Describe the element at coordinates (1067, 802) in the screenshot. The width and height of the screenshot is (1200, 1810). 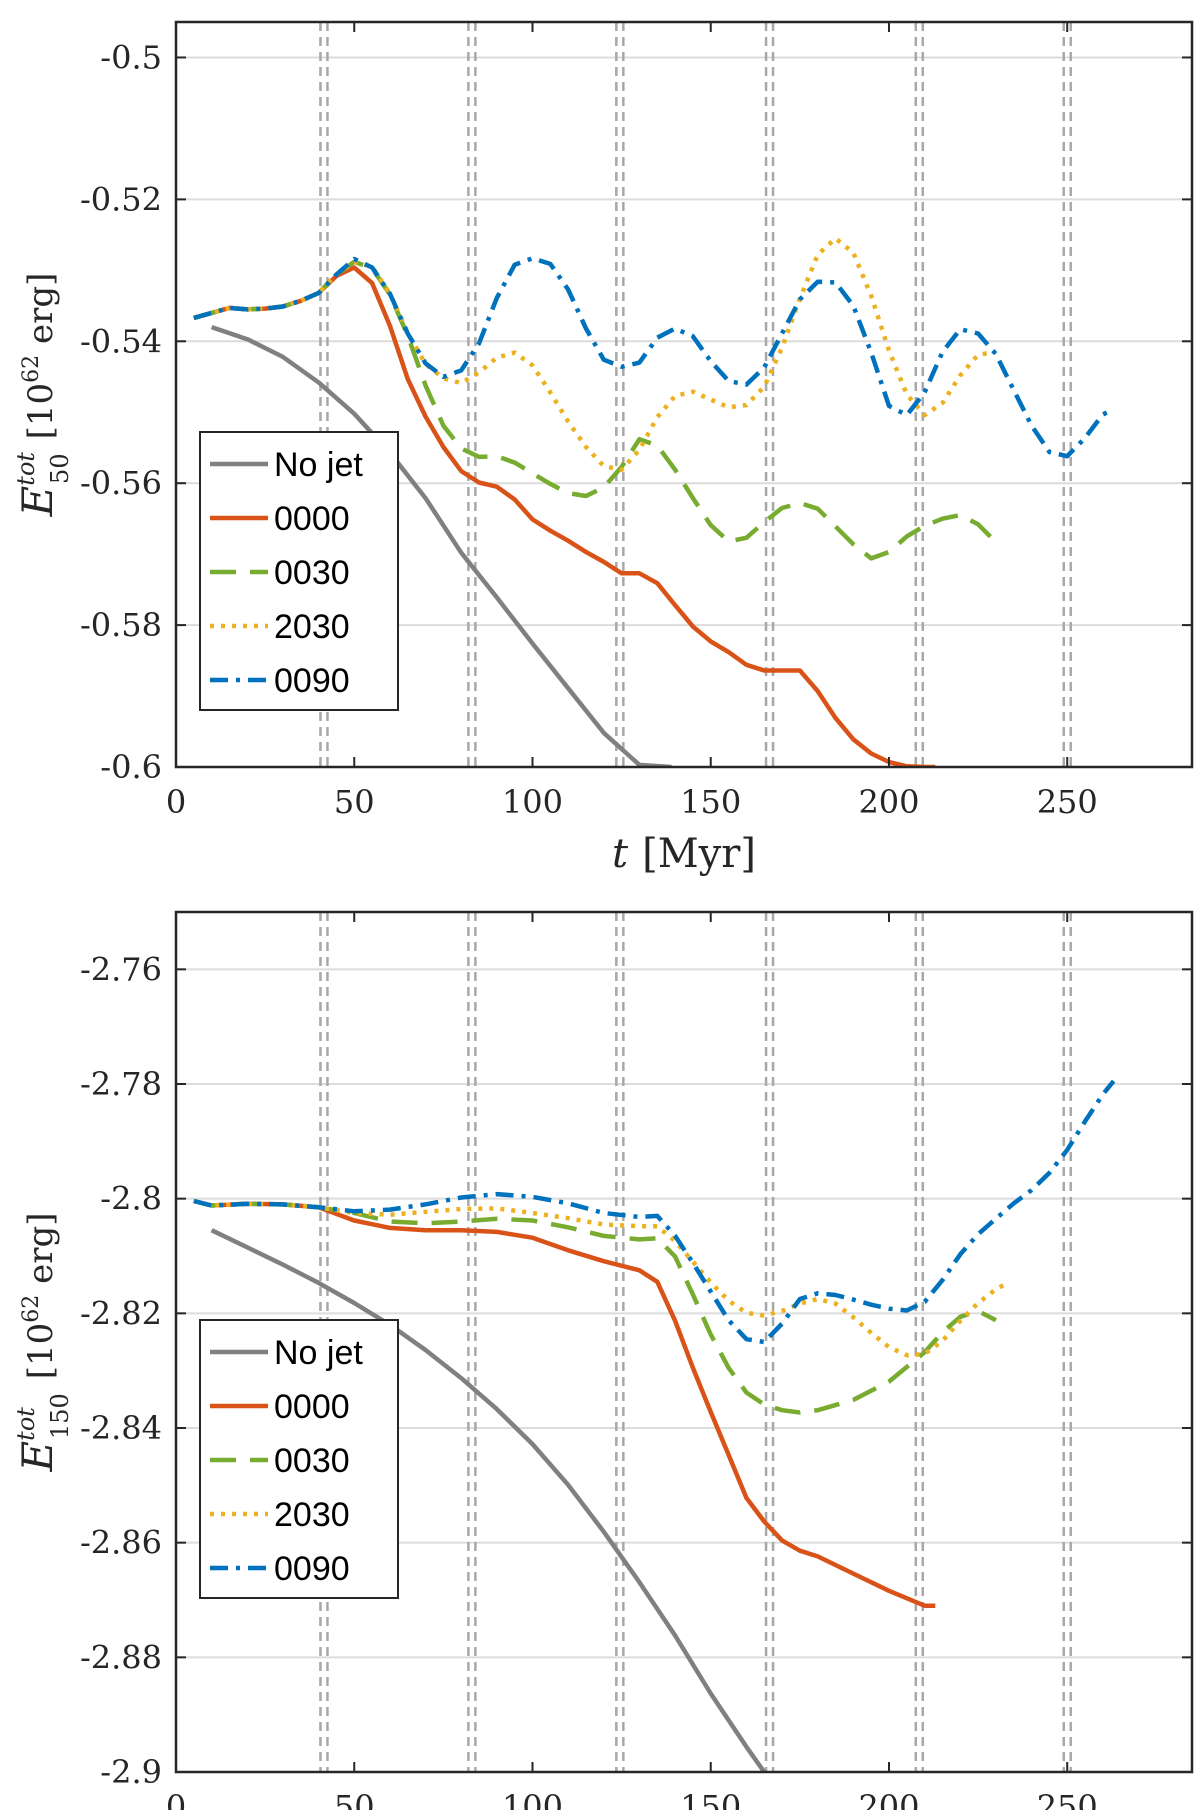
I see `c0-xtick-label-5: 250` at that location.